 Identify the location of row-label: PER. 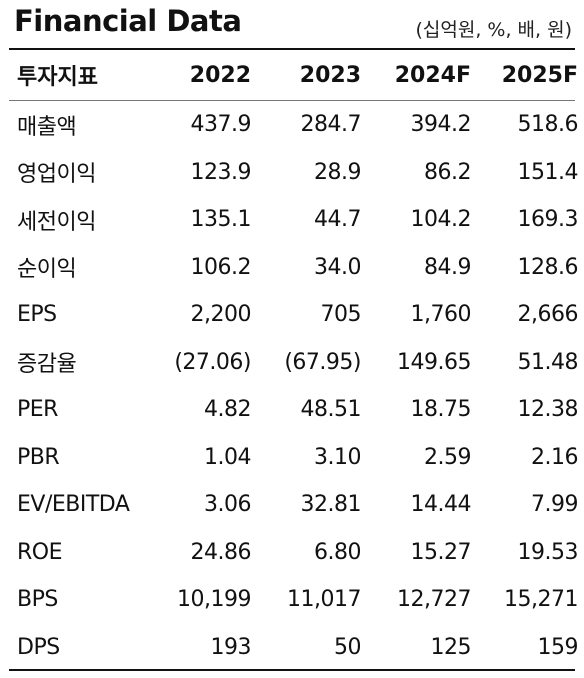
(37, 410).